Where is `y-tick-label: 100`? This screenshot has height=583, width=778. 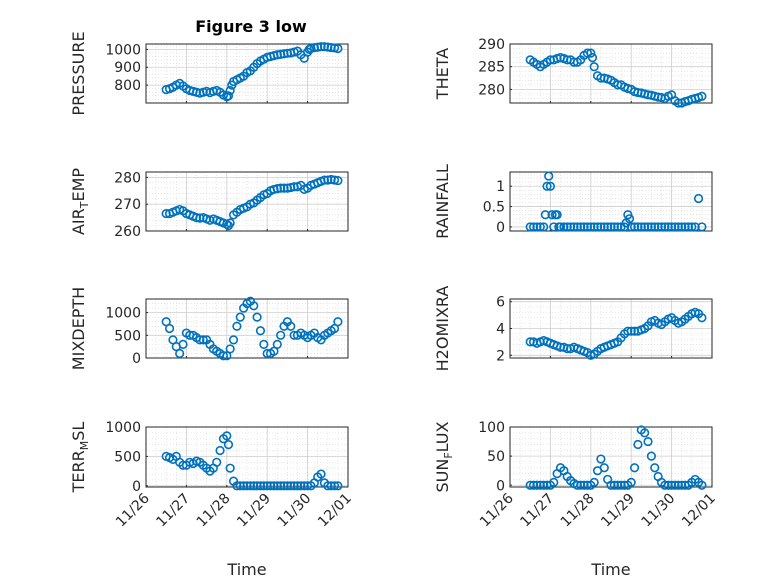
y-tick-label: 100 is located at coordinates (491, 428).